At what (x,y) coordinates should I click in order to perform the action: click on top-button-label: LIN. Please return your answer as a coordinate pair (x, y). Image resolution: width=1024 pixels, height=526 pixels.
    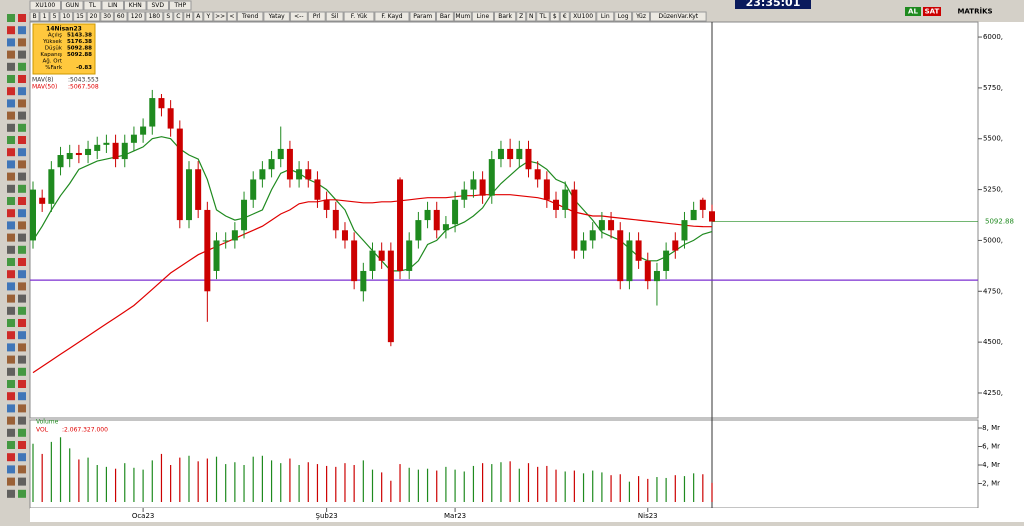
    Looking at the image, I should click on (113, 5).